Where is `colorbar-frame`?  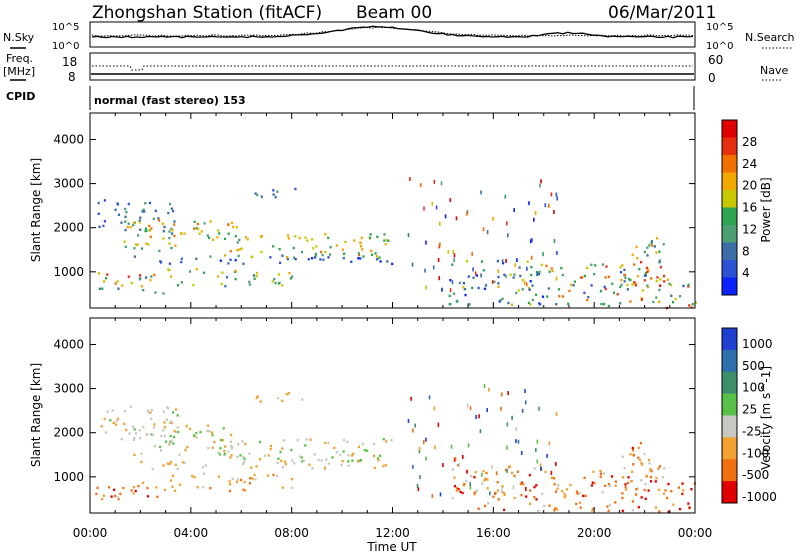 colorbar-frame is located at coordinates (729, 415).